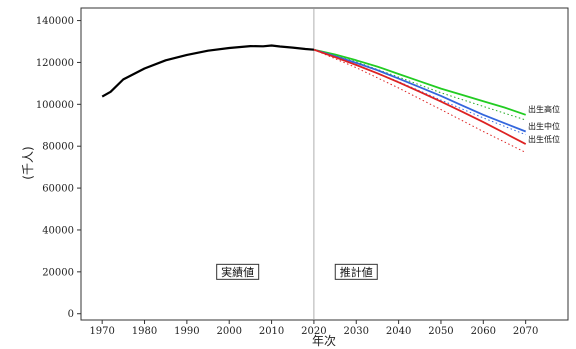 This screenshot has width=576, height=349. I want to click on series-line-high, so click(419, 82).